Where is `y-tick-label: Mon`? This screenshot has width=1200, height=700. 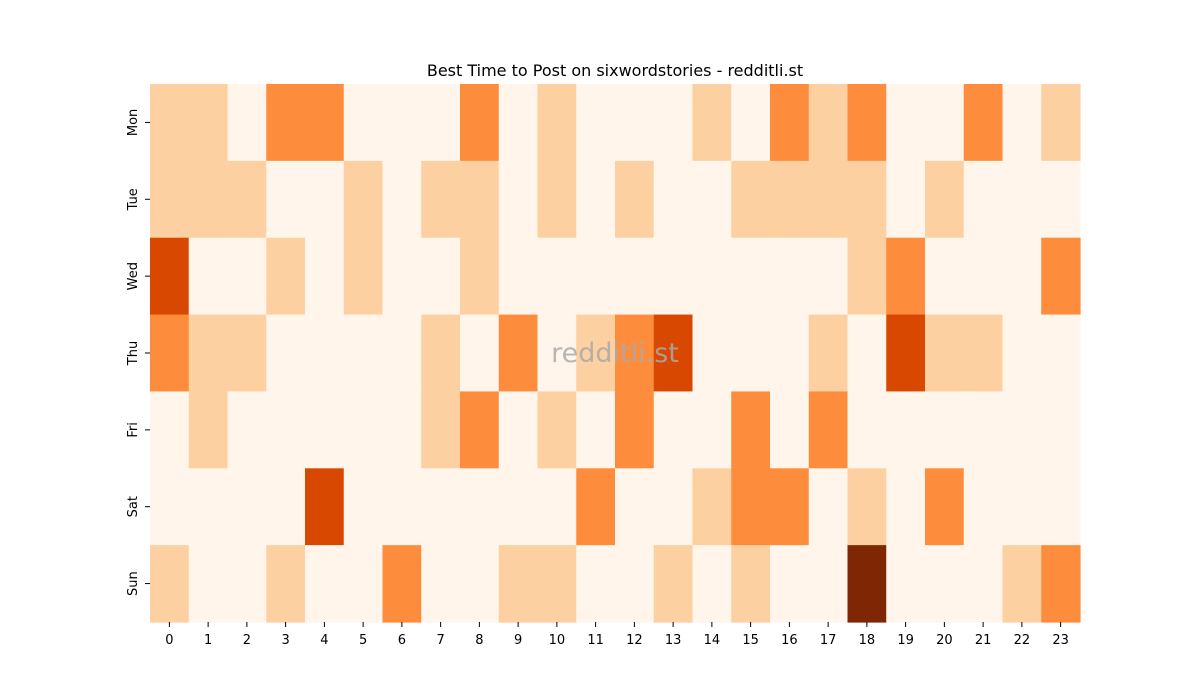
y-tick-label: Mon is located at coordinates (133, 122).